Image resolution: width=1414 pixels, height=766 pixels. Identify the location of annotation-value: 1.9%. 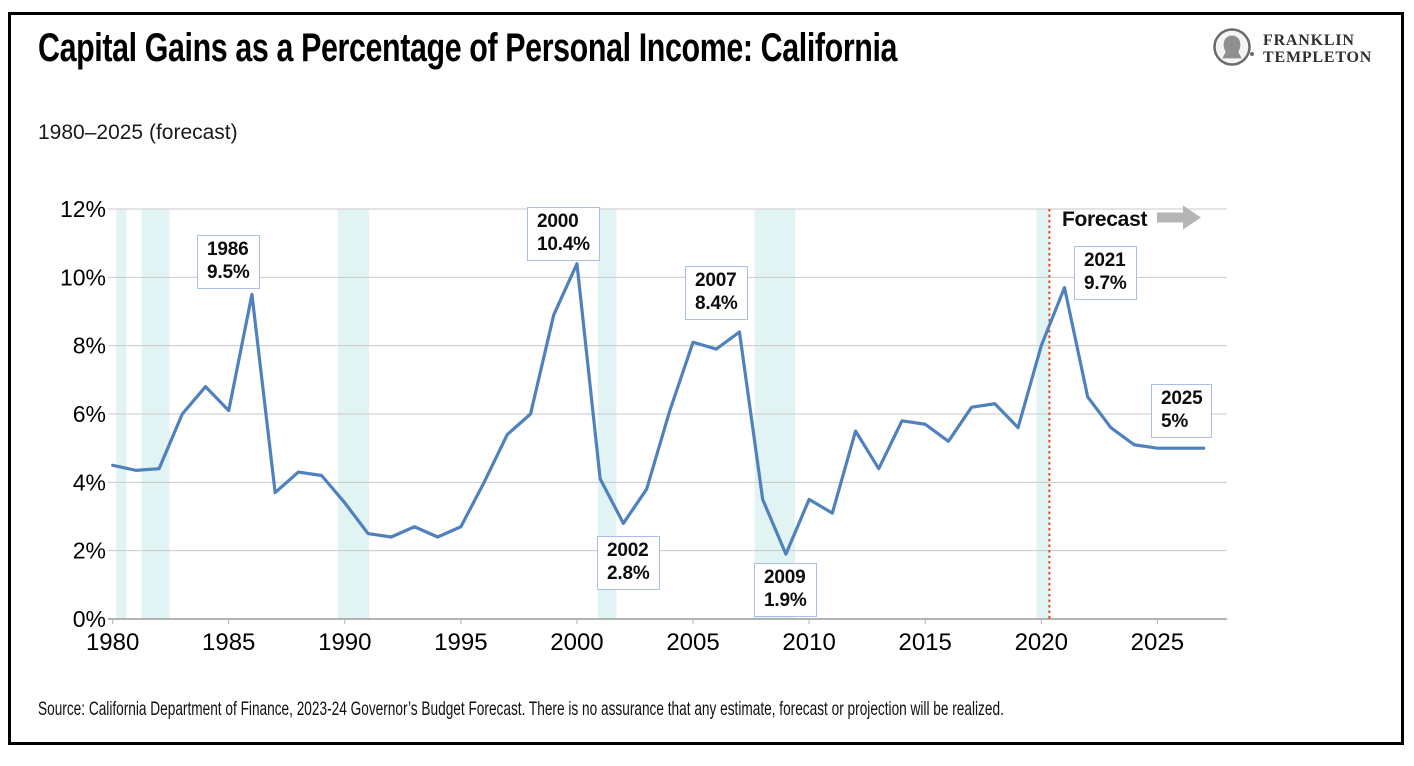
(785, 601).